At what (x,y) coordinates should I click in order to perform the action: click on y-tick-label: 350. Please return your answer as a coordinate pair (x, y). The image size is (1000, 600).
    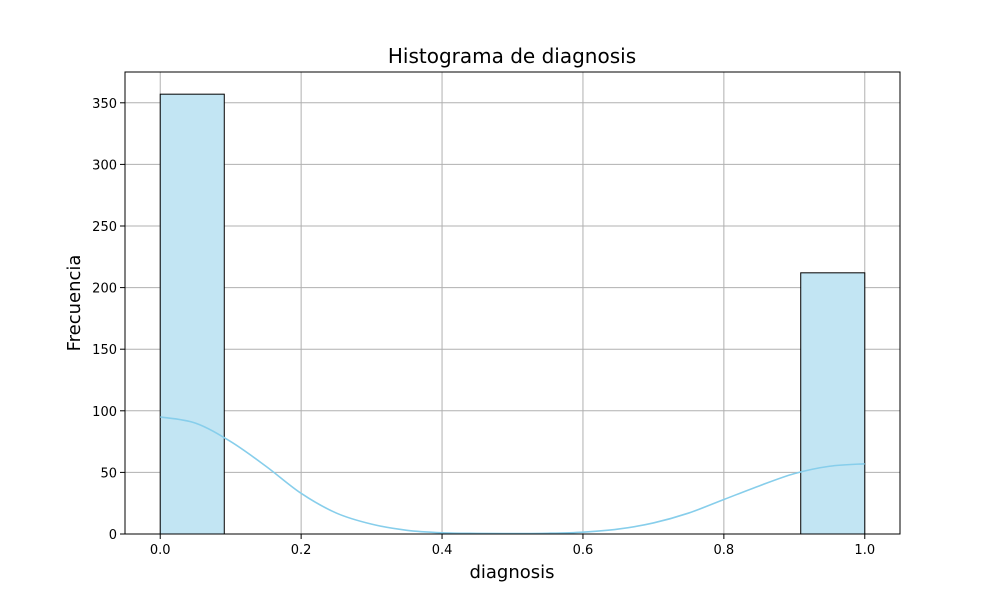
    Looking at the image, I should click on (104, 104).